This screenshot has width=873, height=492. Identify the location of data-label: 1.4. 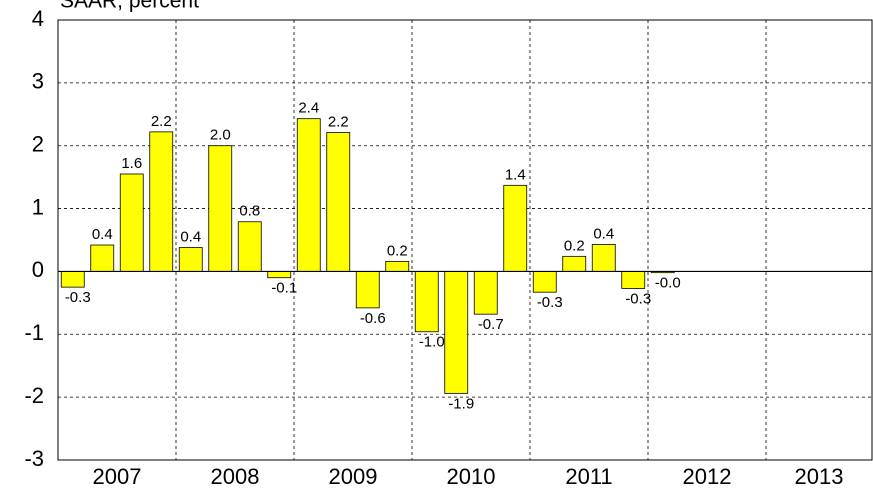
(515, 174).